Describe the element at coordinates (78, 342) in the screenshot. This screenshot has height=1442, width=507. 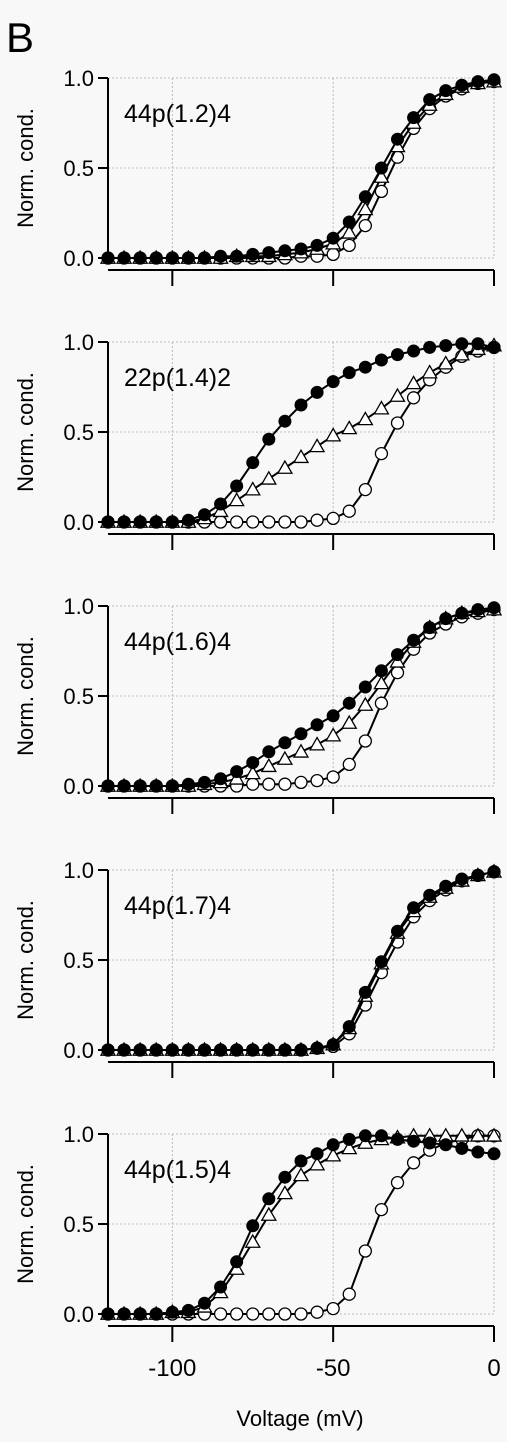
I see `y-tick-label: 1.0` at that location.